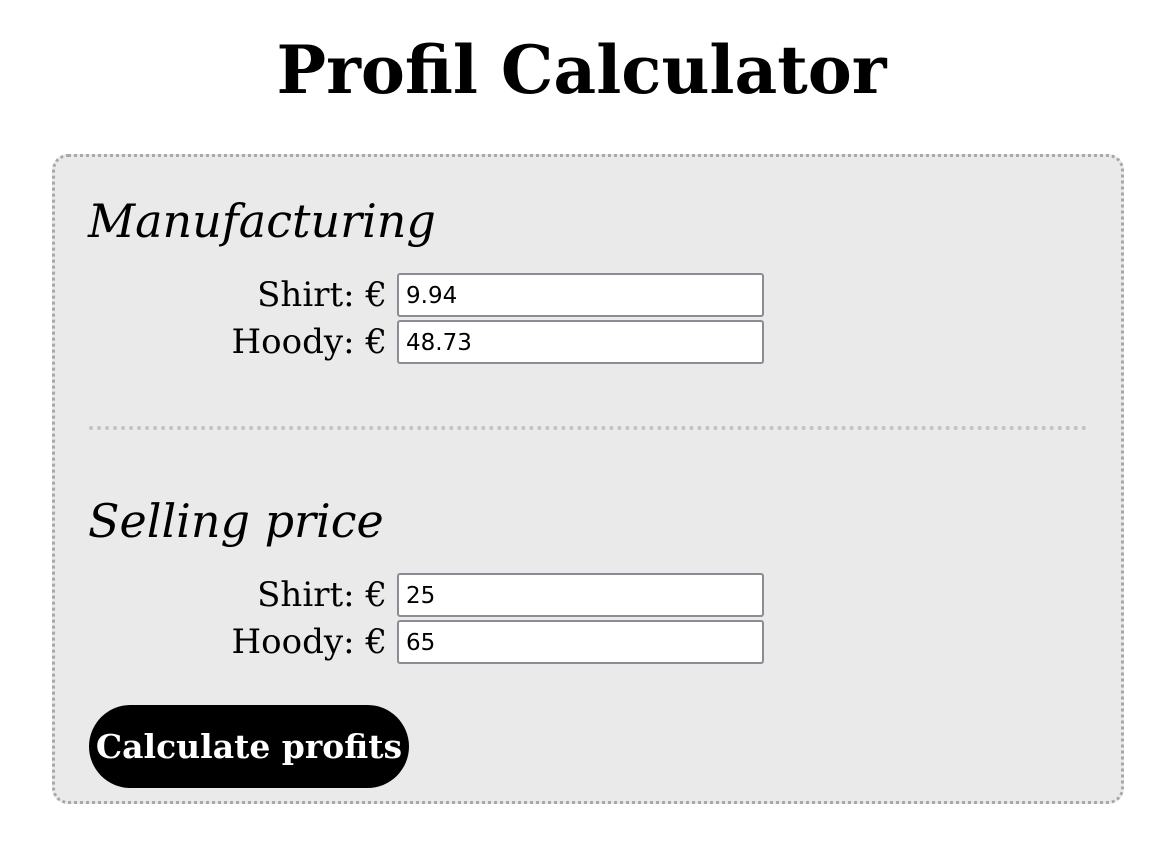  Describe the element at coordinates (322, 595) in the screenshot. I see `selling-shirt-label: Shirt: €` at that location.